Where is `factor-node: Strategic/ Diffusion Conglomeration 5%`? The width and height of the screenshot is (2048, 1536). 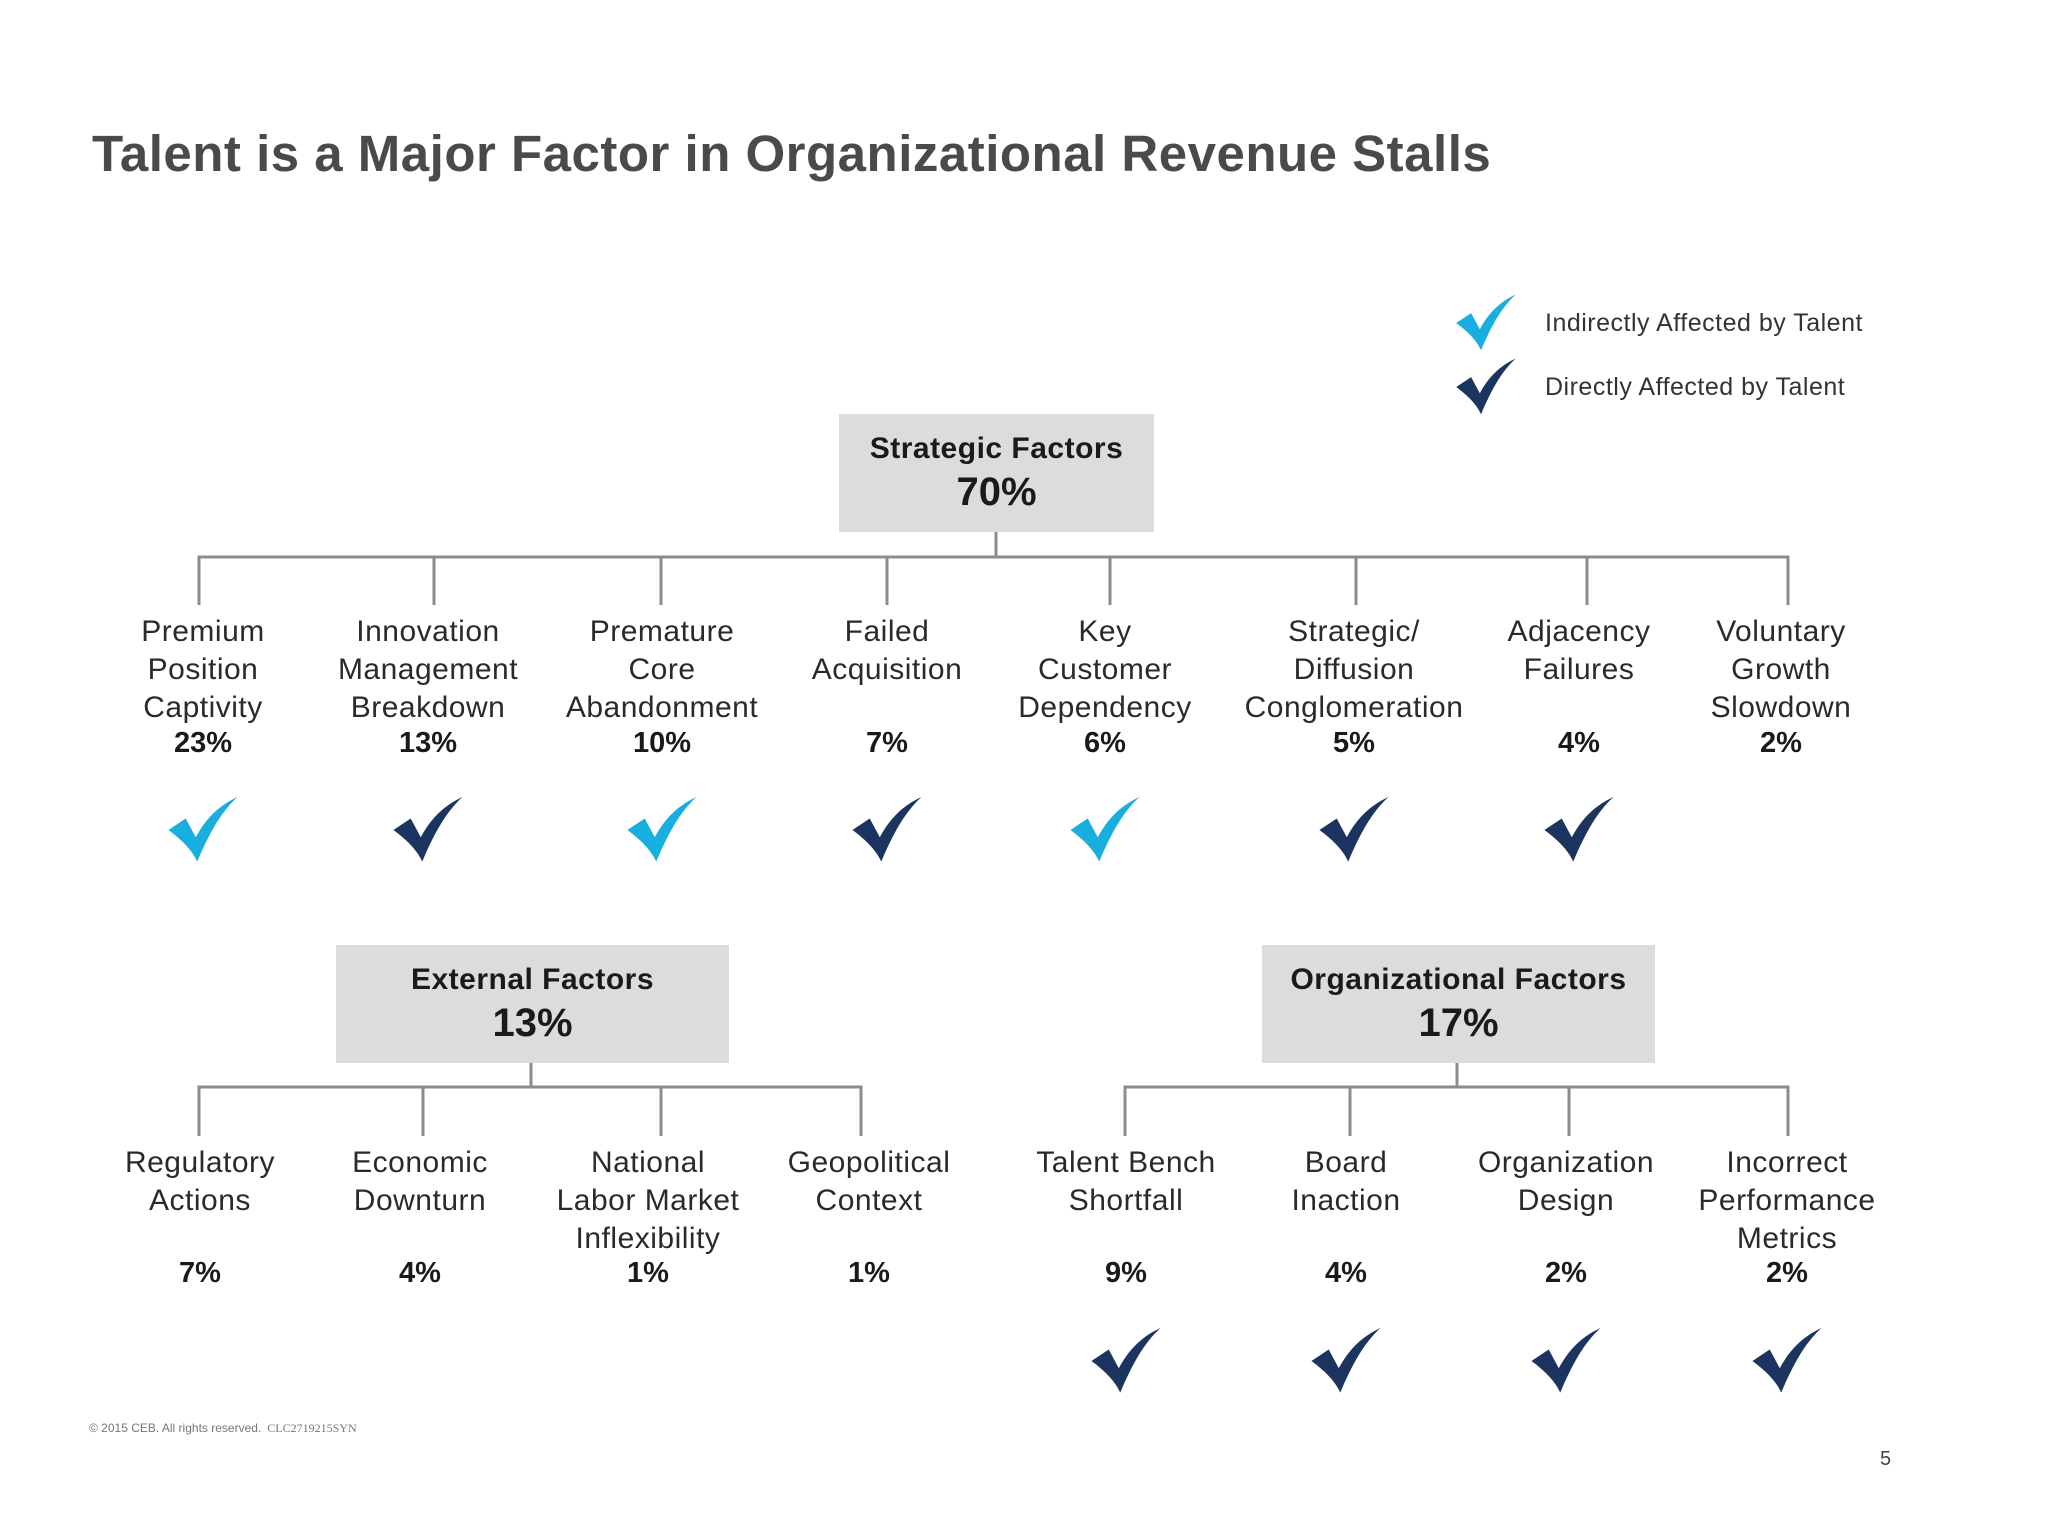
factor-node: Strategic/ Diffusion Conglomeration 5% is located at coordinates (1354, 686).